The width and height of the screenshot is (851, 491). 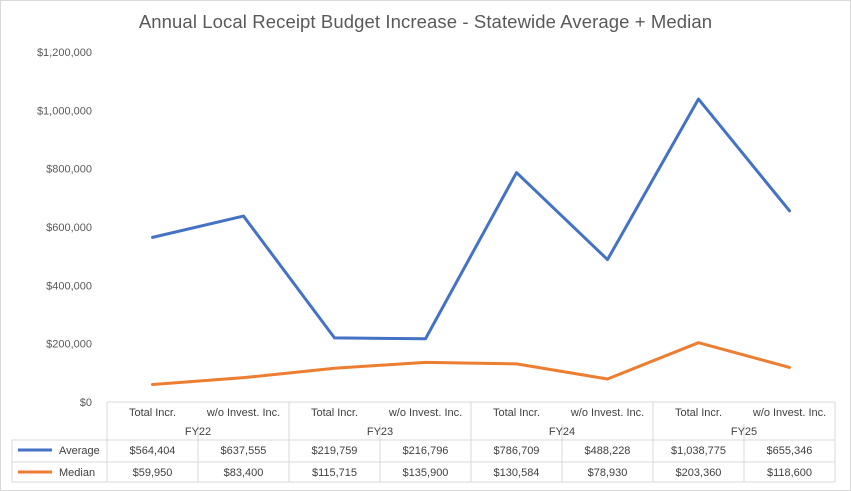 What do you see at coordinates (335, 451) in the screenshot?
I see `data-table-value: $219,759` at bounding box center [335, 451].